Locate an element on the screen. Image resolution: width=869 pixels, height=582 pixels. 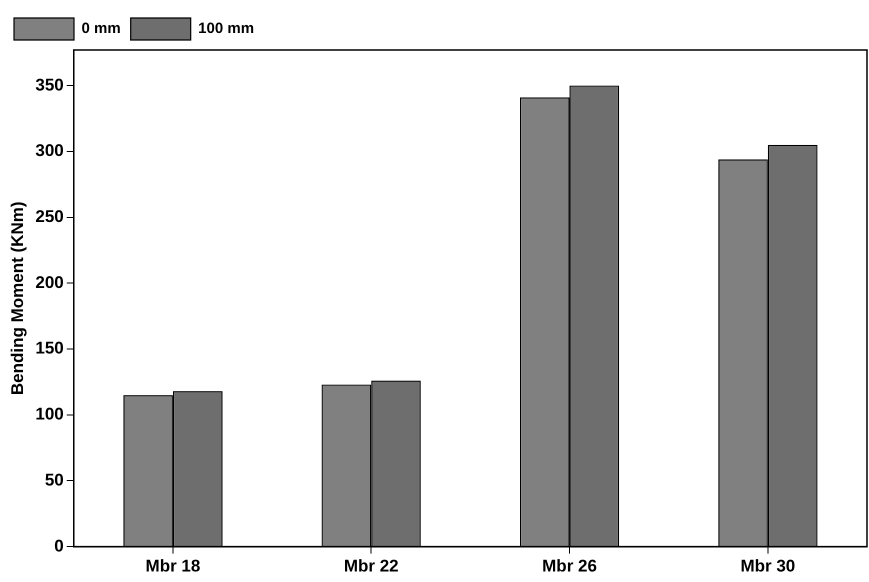
y-tick-label: 50 is located at coordinates (54, 480).